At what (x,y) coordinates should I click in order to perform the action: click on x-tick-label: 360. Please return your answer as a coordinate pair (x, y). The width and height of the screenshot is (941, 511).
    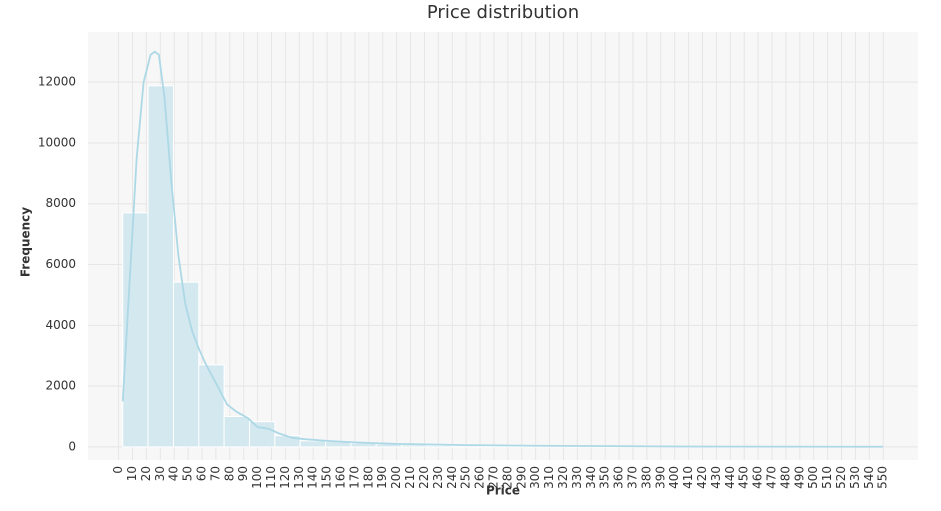
    Looking at the image, I should click on (619, 477).